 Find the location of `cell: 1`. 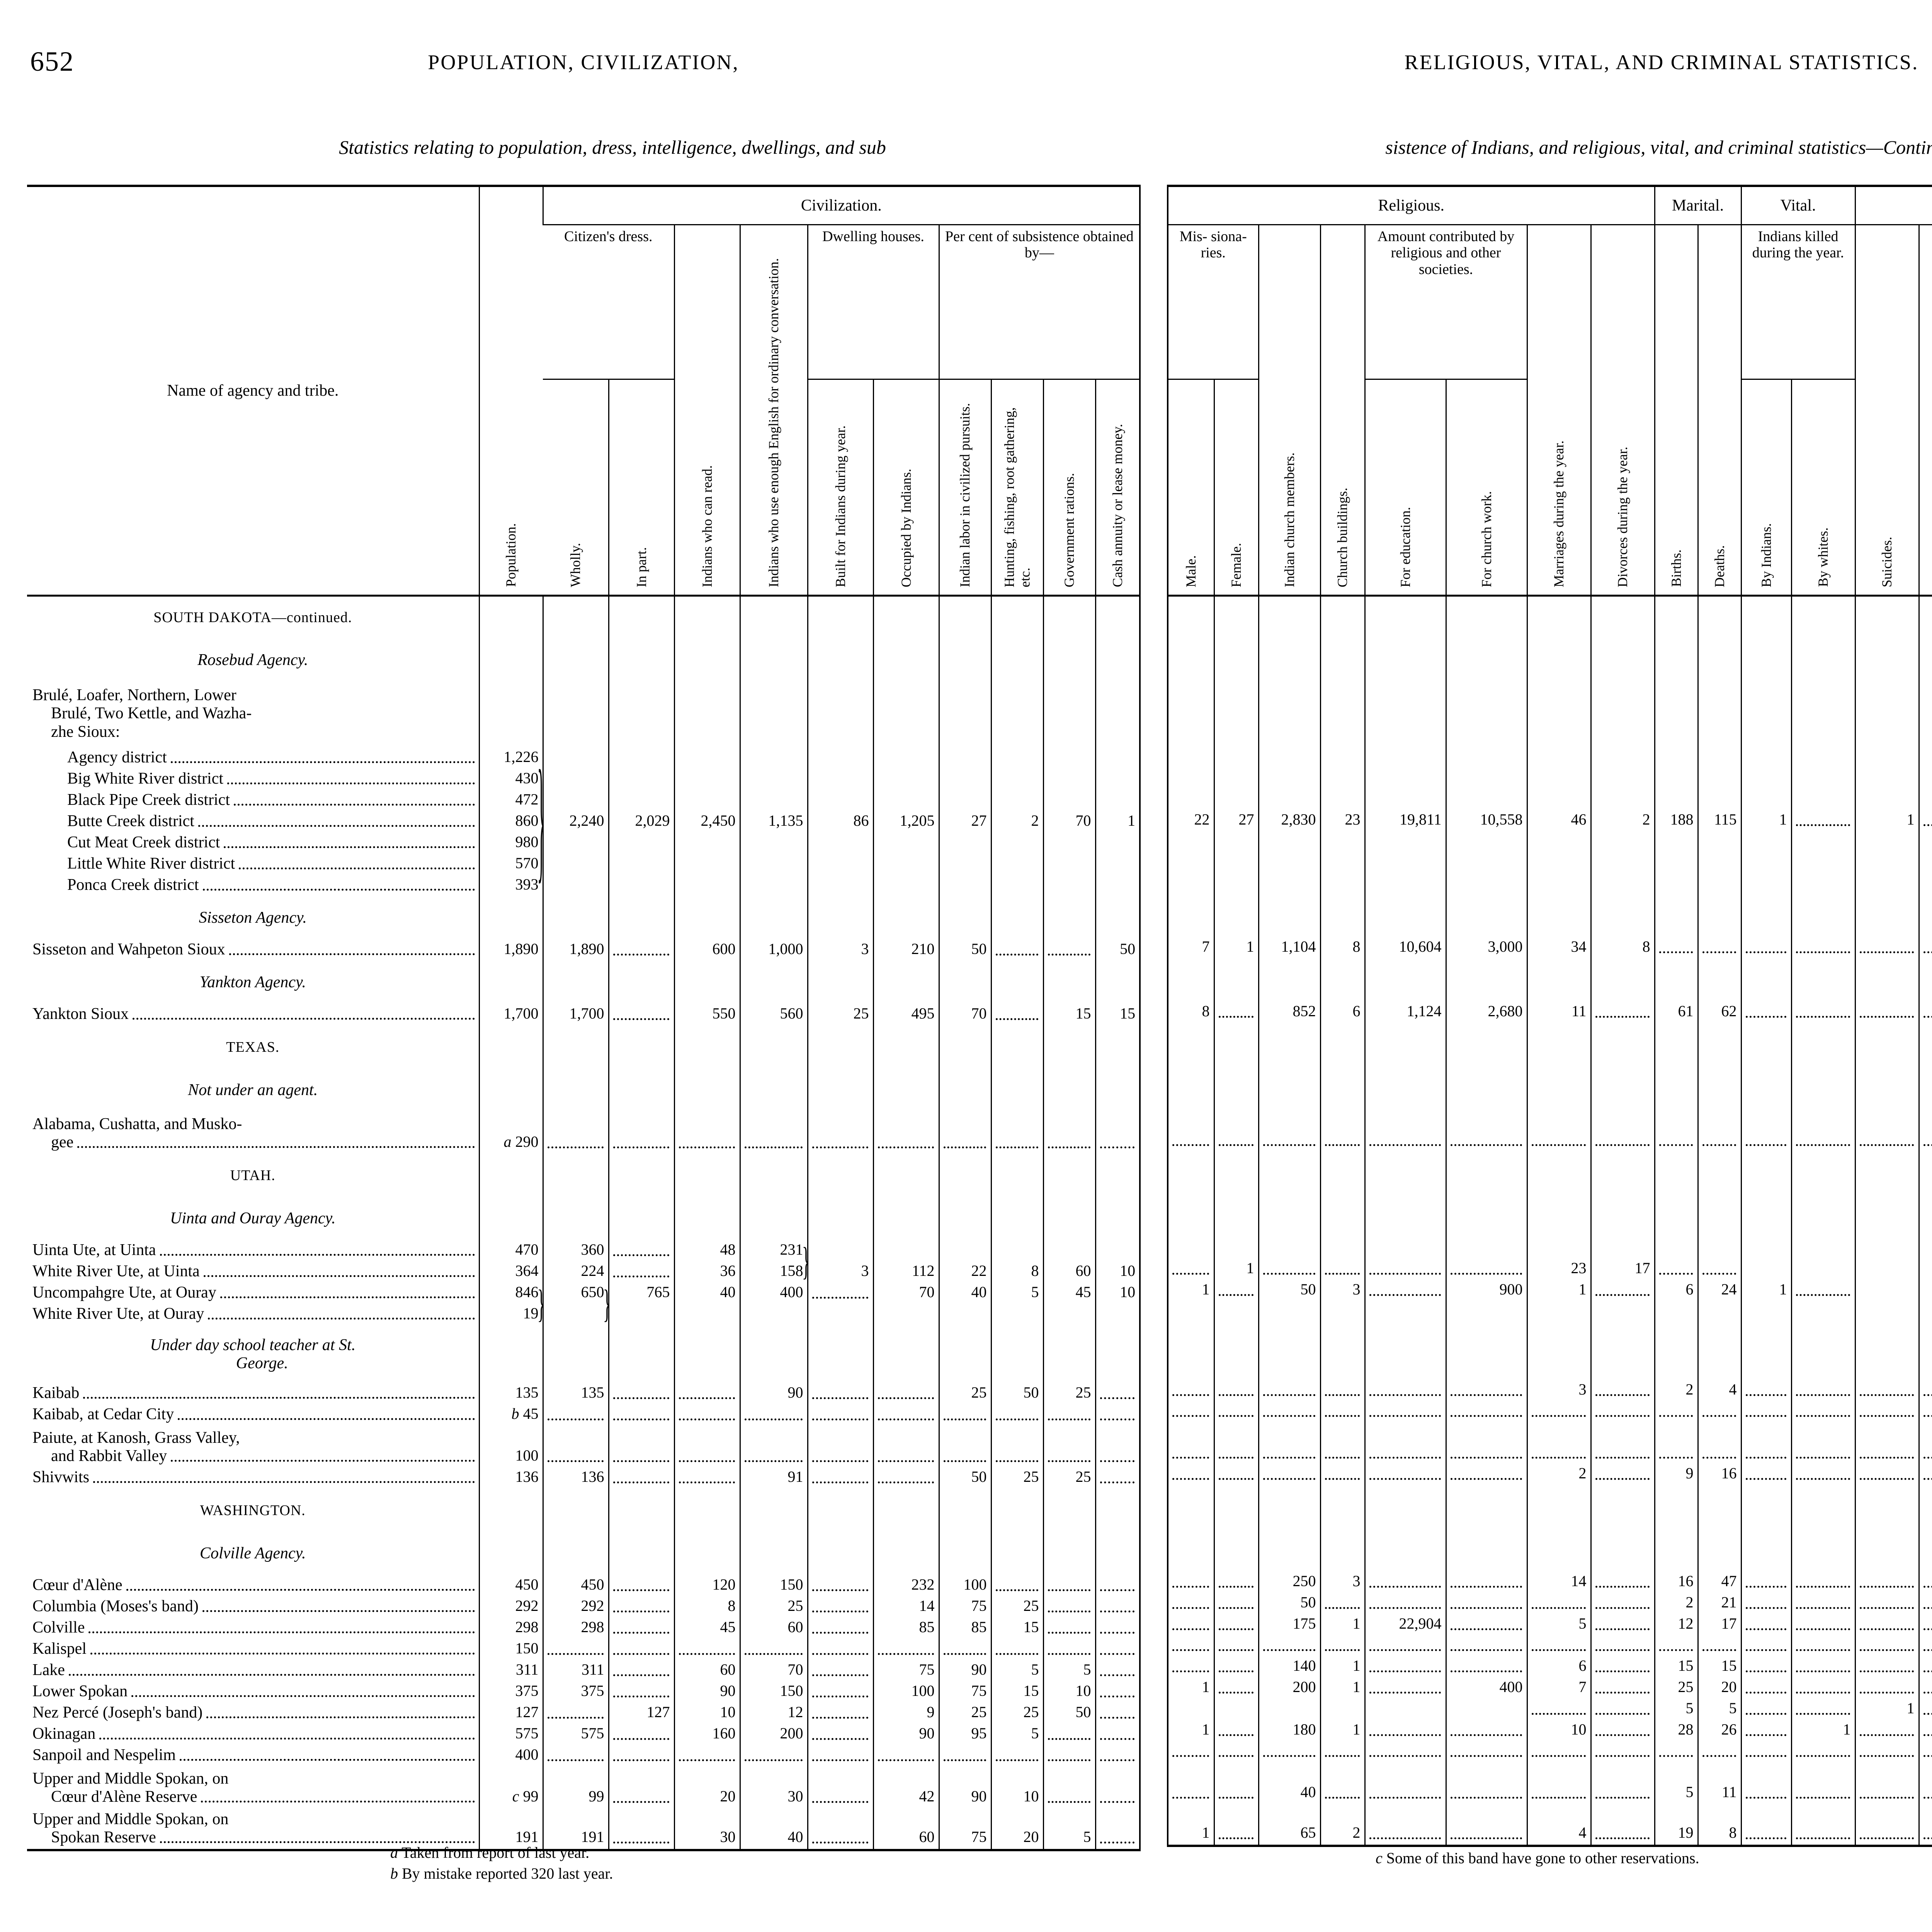

cell: 1 is located at coordinates (1236, 1269).